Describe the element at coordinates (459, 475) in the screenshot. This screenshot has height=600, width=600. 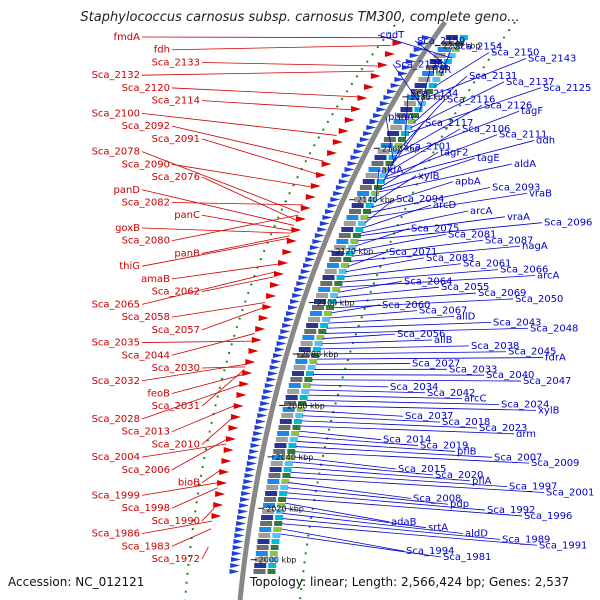
I see `gene-label-right: Sca_2020` at that location.